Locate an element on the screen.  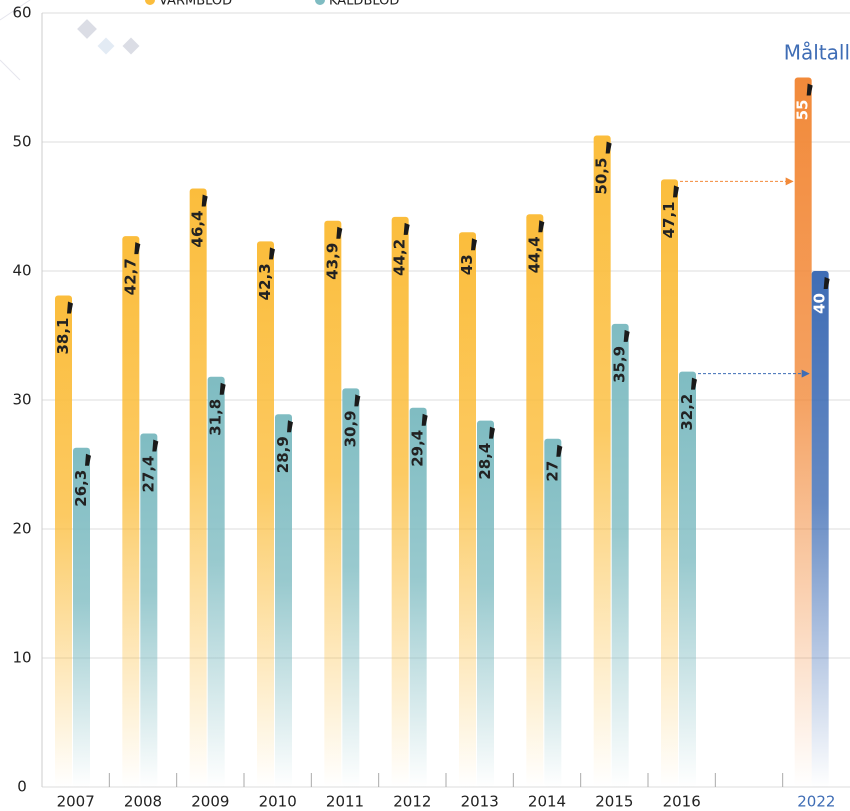
value-label: 43,9 is located at coordinates (332, 261).